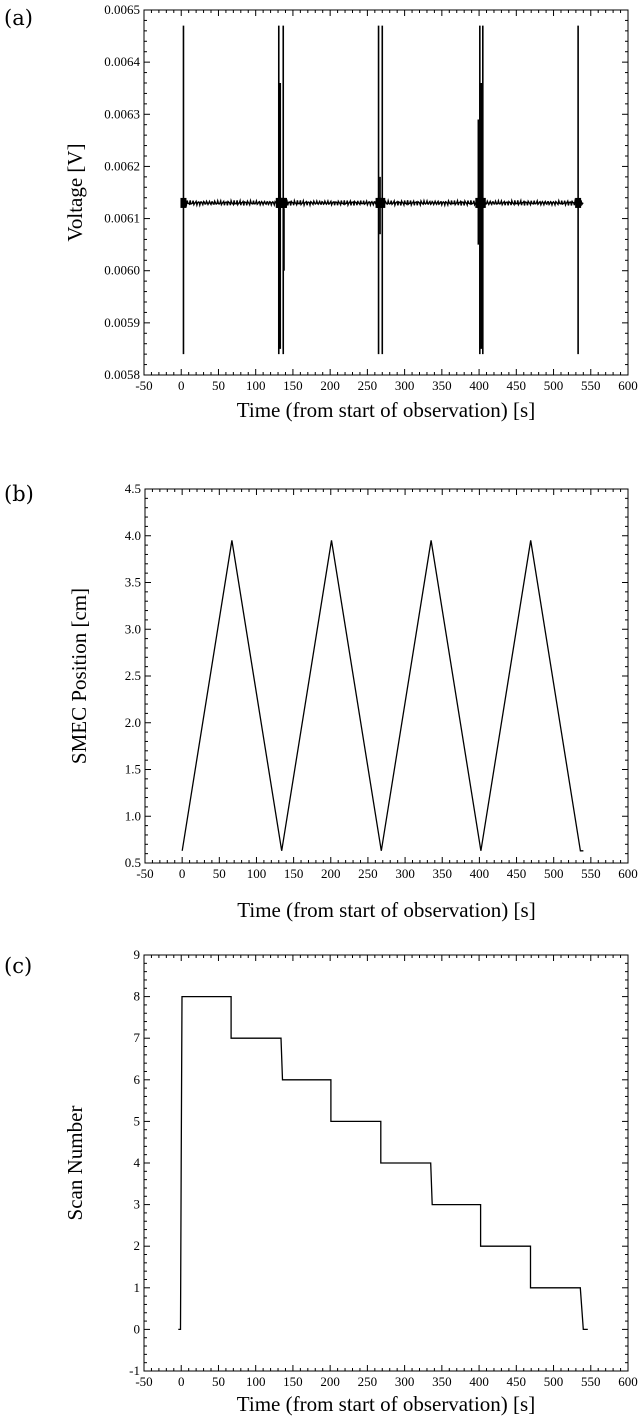 This screenshot has height=1422, width=643. Describe the element at coordinates (137, 1120) in the screenshot. I see `y-tick-label: 5` at that location.